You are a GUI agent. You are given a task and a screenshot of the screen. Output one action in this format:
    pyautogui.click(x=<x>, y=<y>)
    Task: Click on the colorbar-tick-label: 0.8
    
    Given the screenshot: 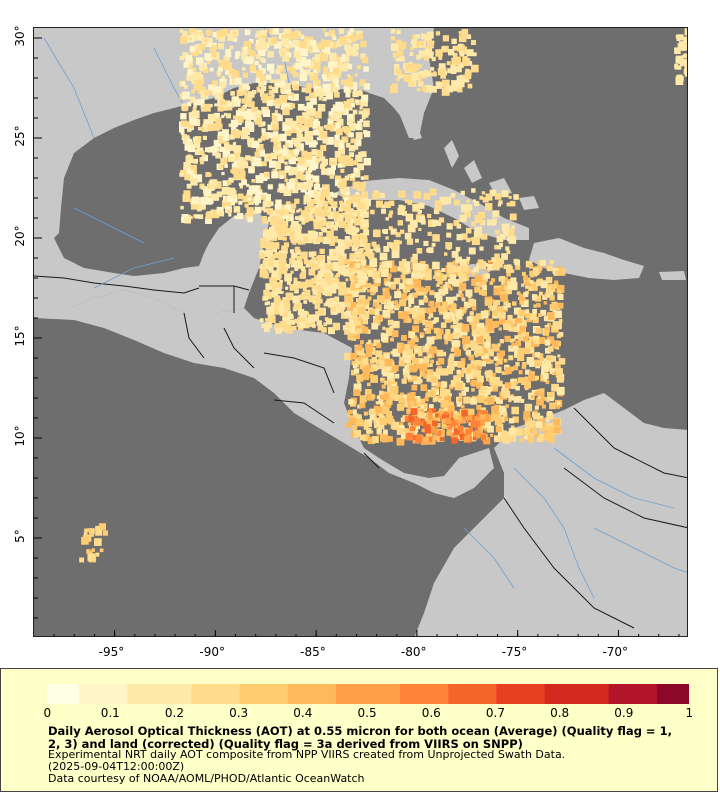 What is the action you would take?
    pyautogui.click(x=560, y=713)
    